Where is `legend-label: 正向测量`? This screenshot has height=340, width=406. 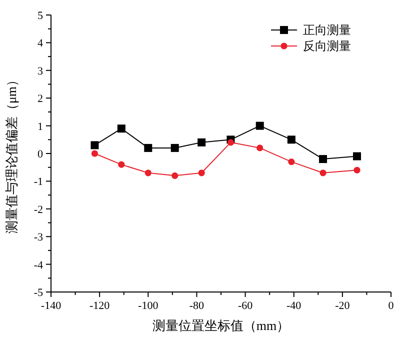
legend-label: 正向测量 is located at coordinates (327, 30).